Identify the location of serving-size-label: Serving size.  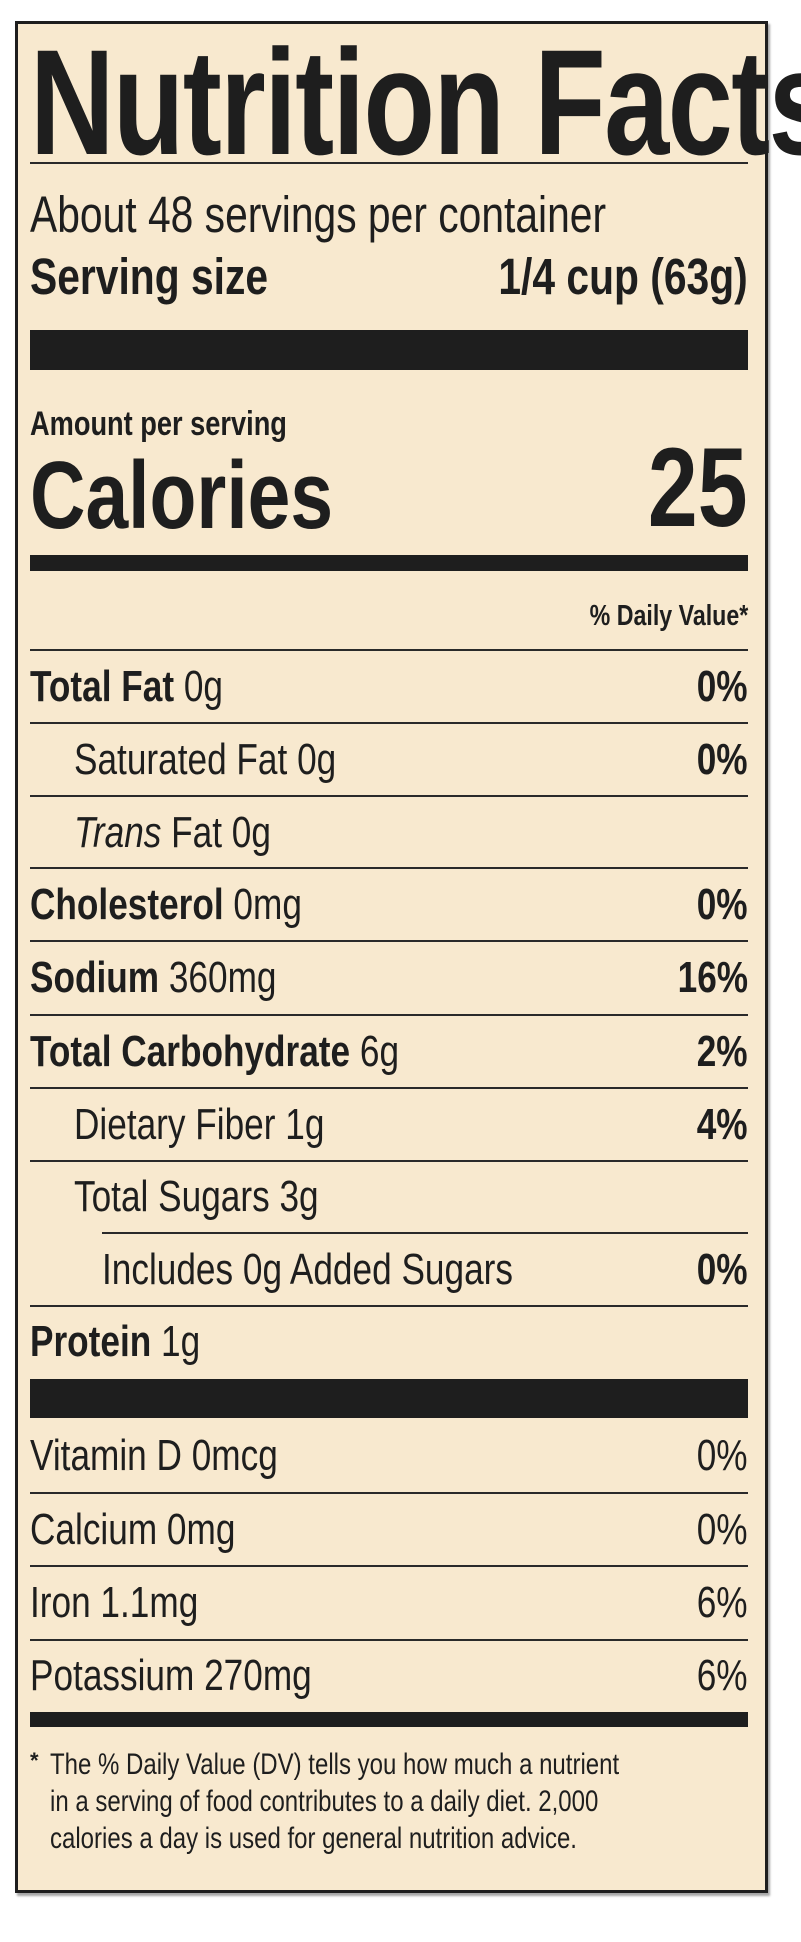
(149, 276).